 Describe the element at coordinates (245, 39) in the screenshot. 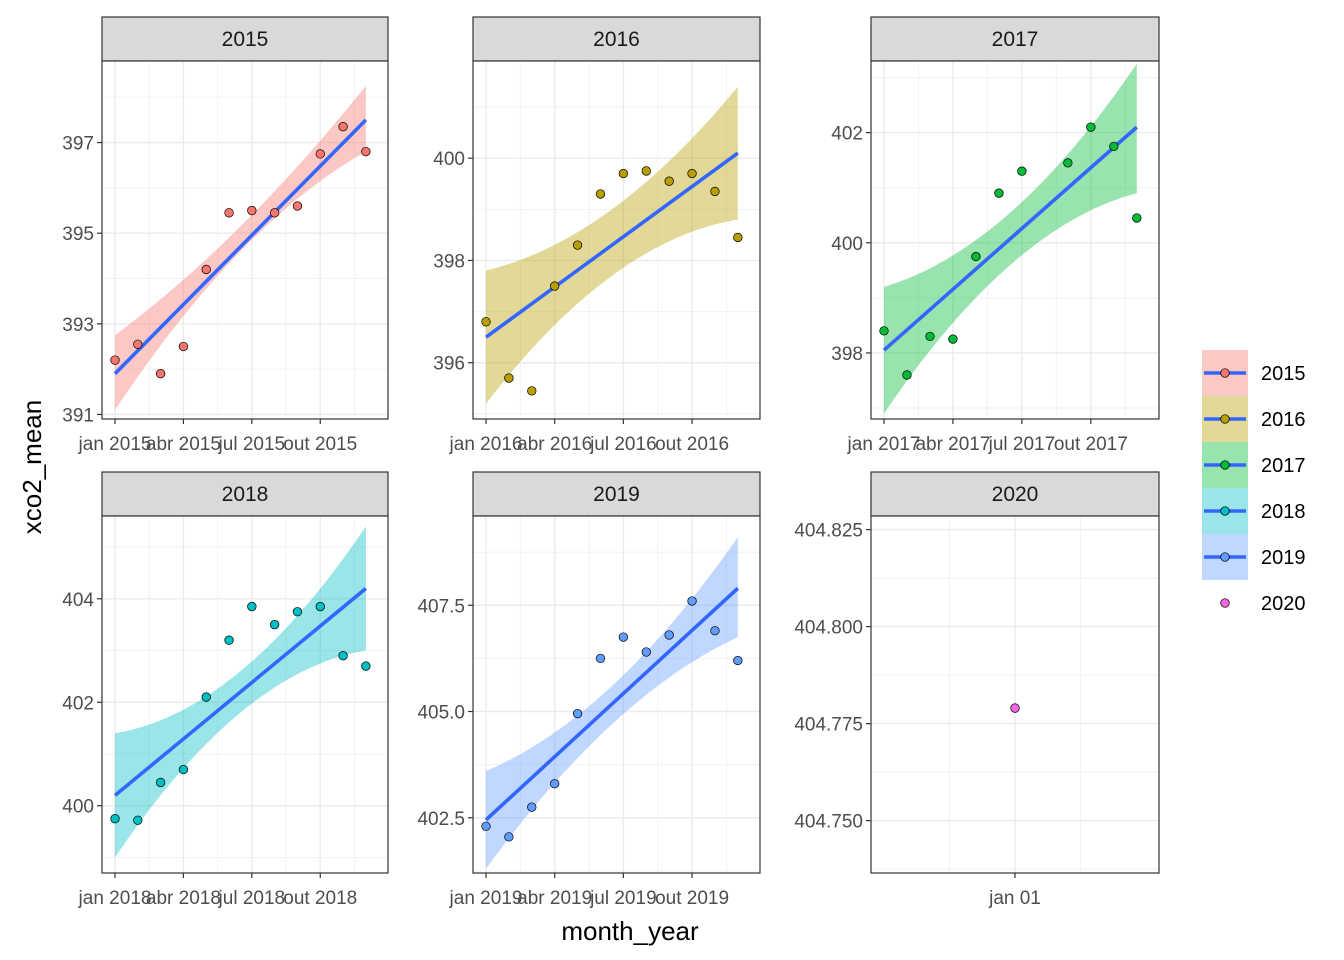

I see `facet-strip-label: 2015` at that location.